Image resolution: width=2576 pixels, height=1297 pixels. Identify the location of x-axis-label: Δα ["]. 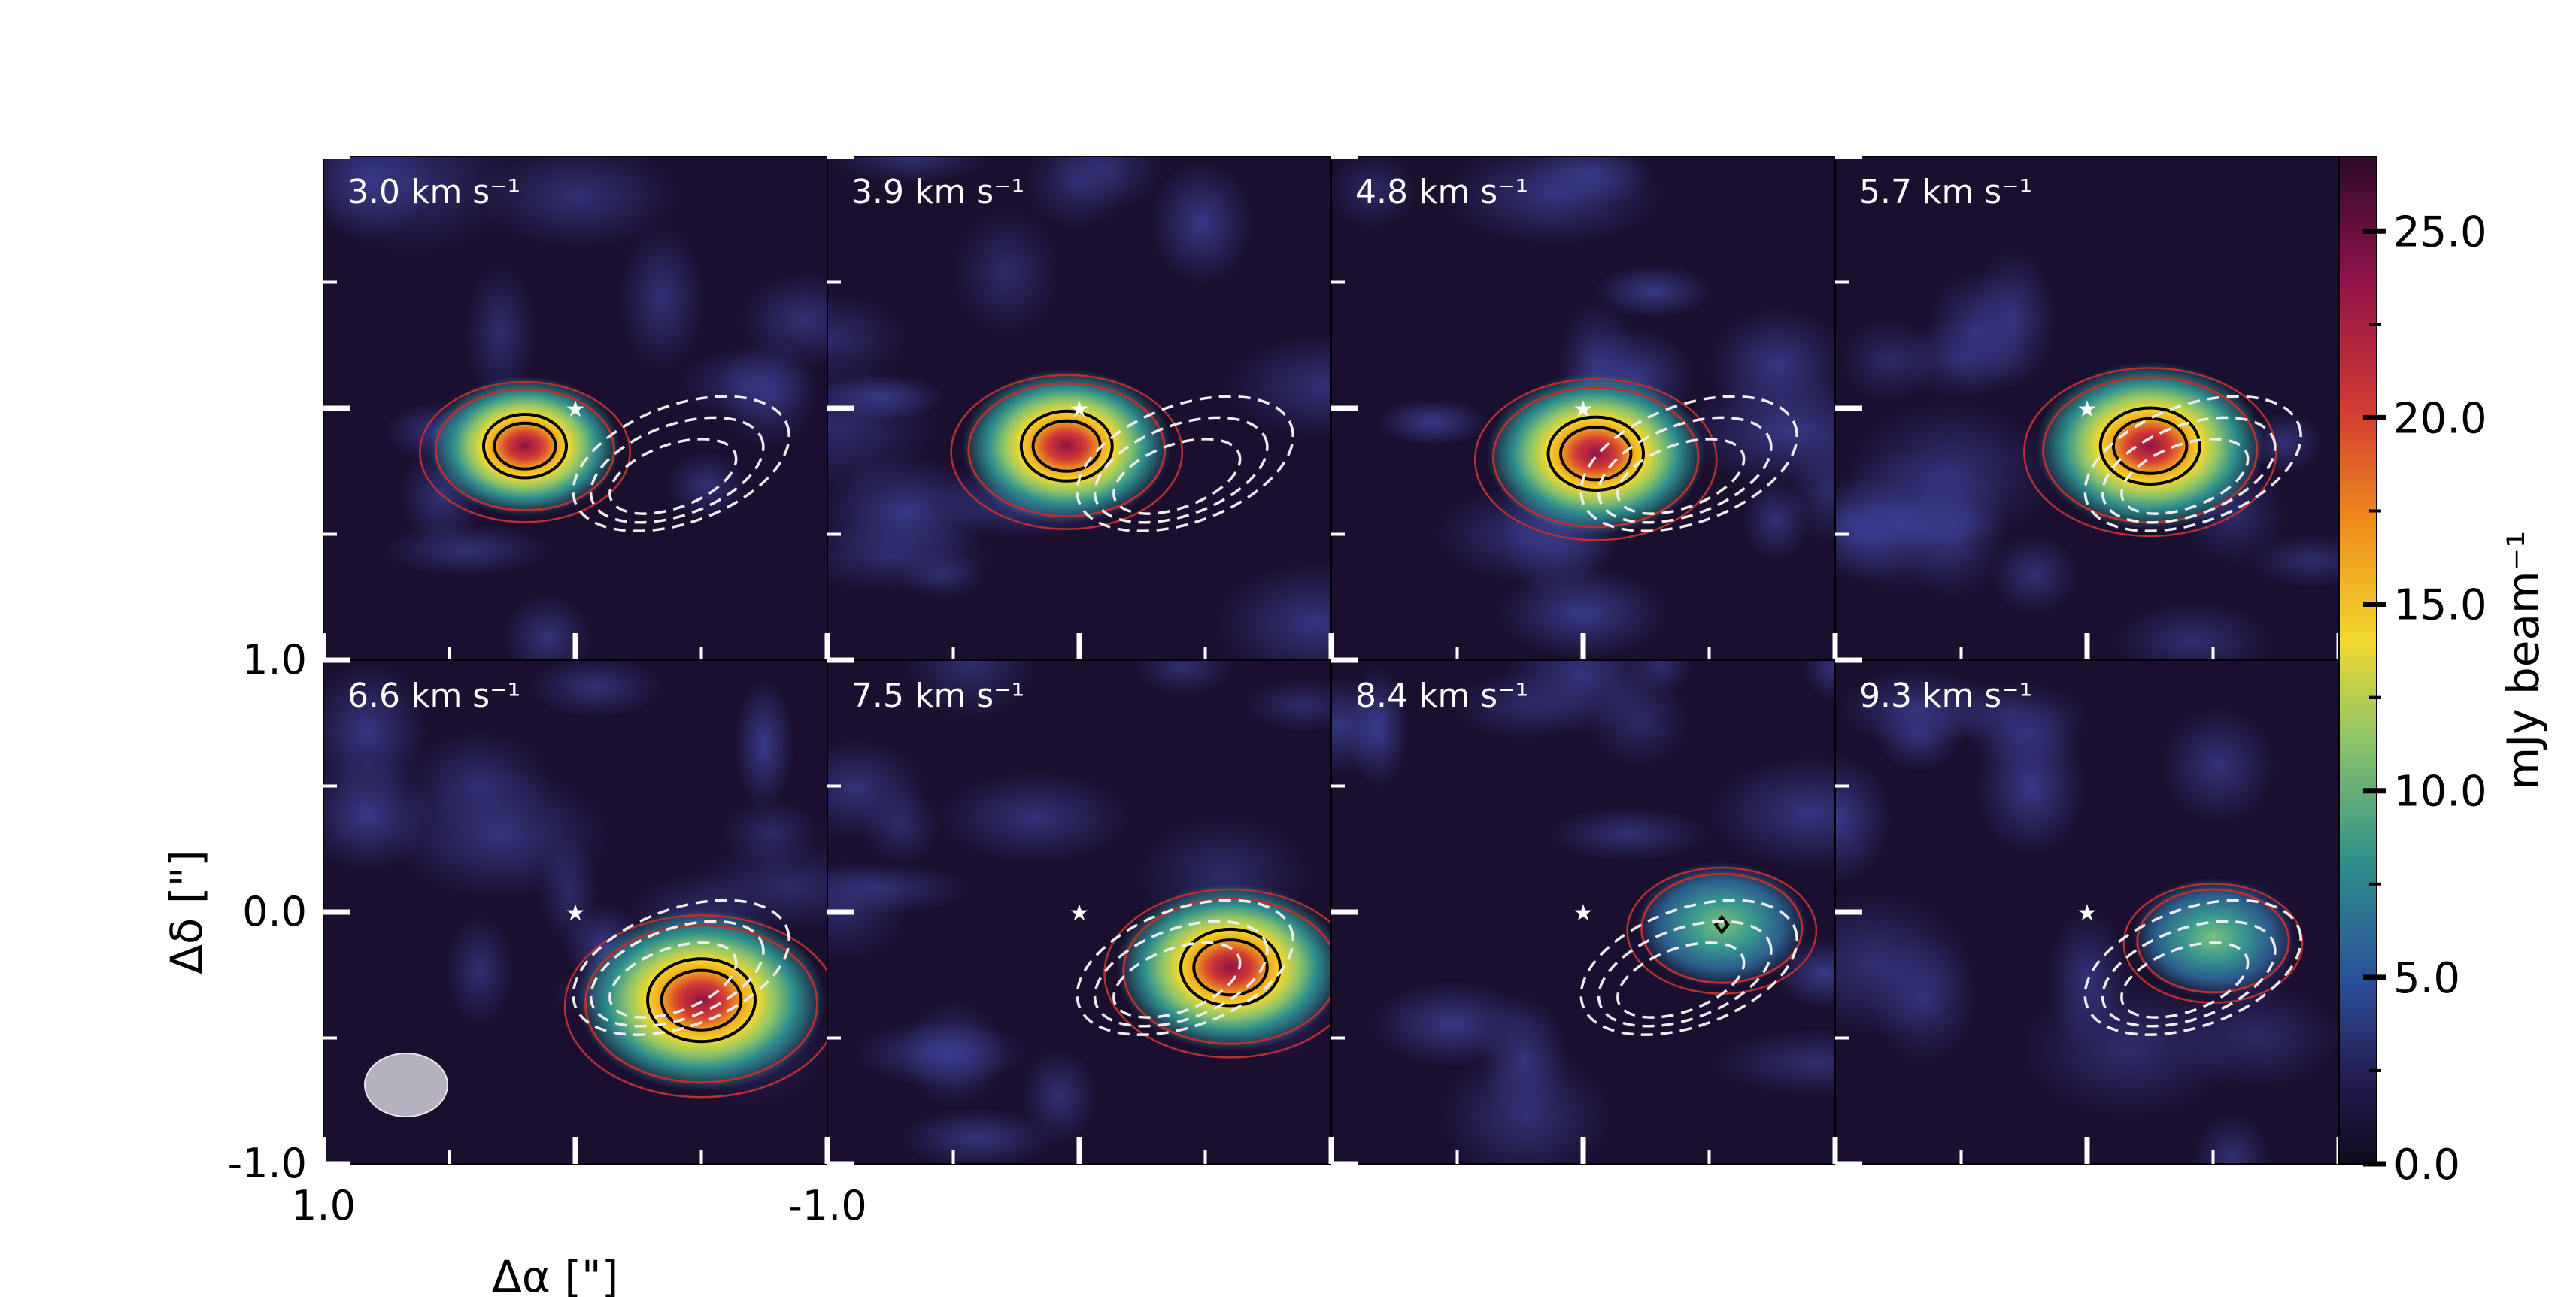
(555, 1274).